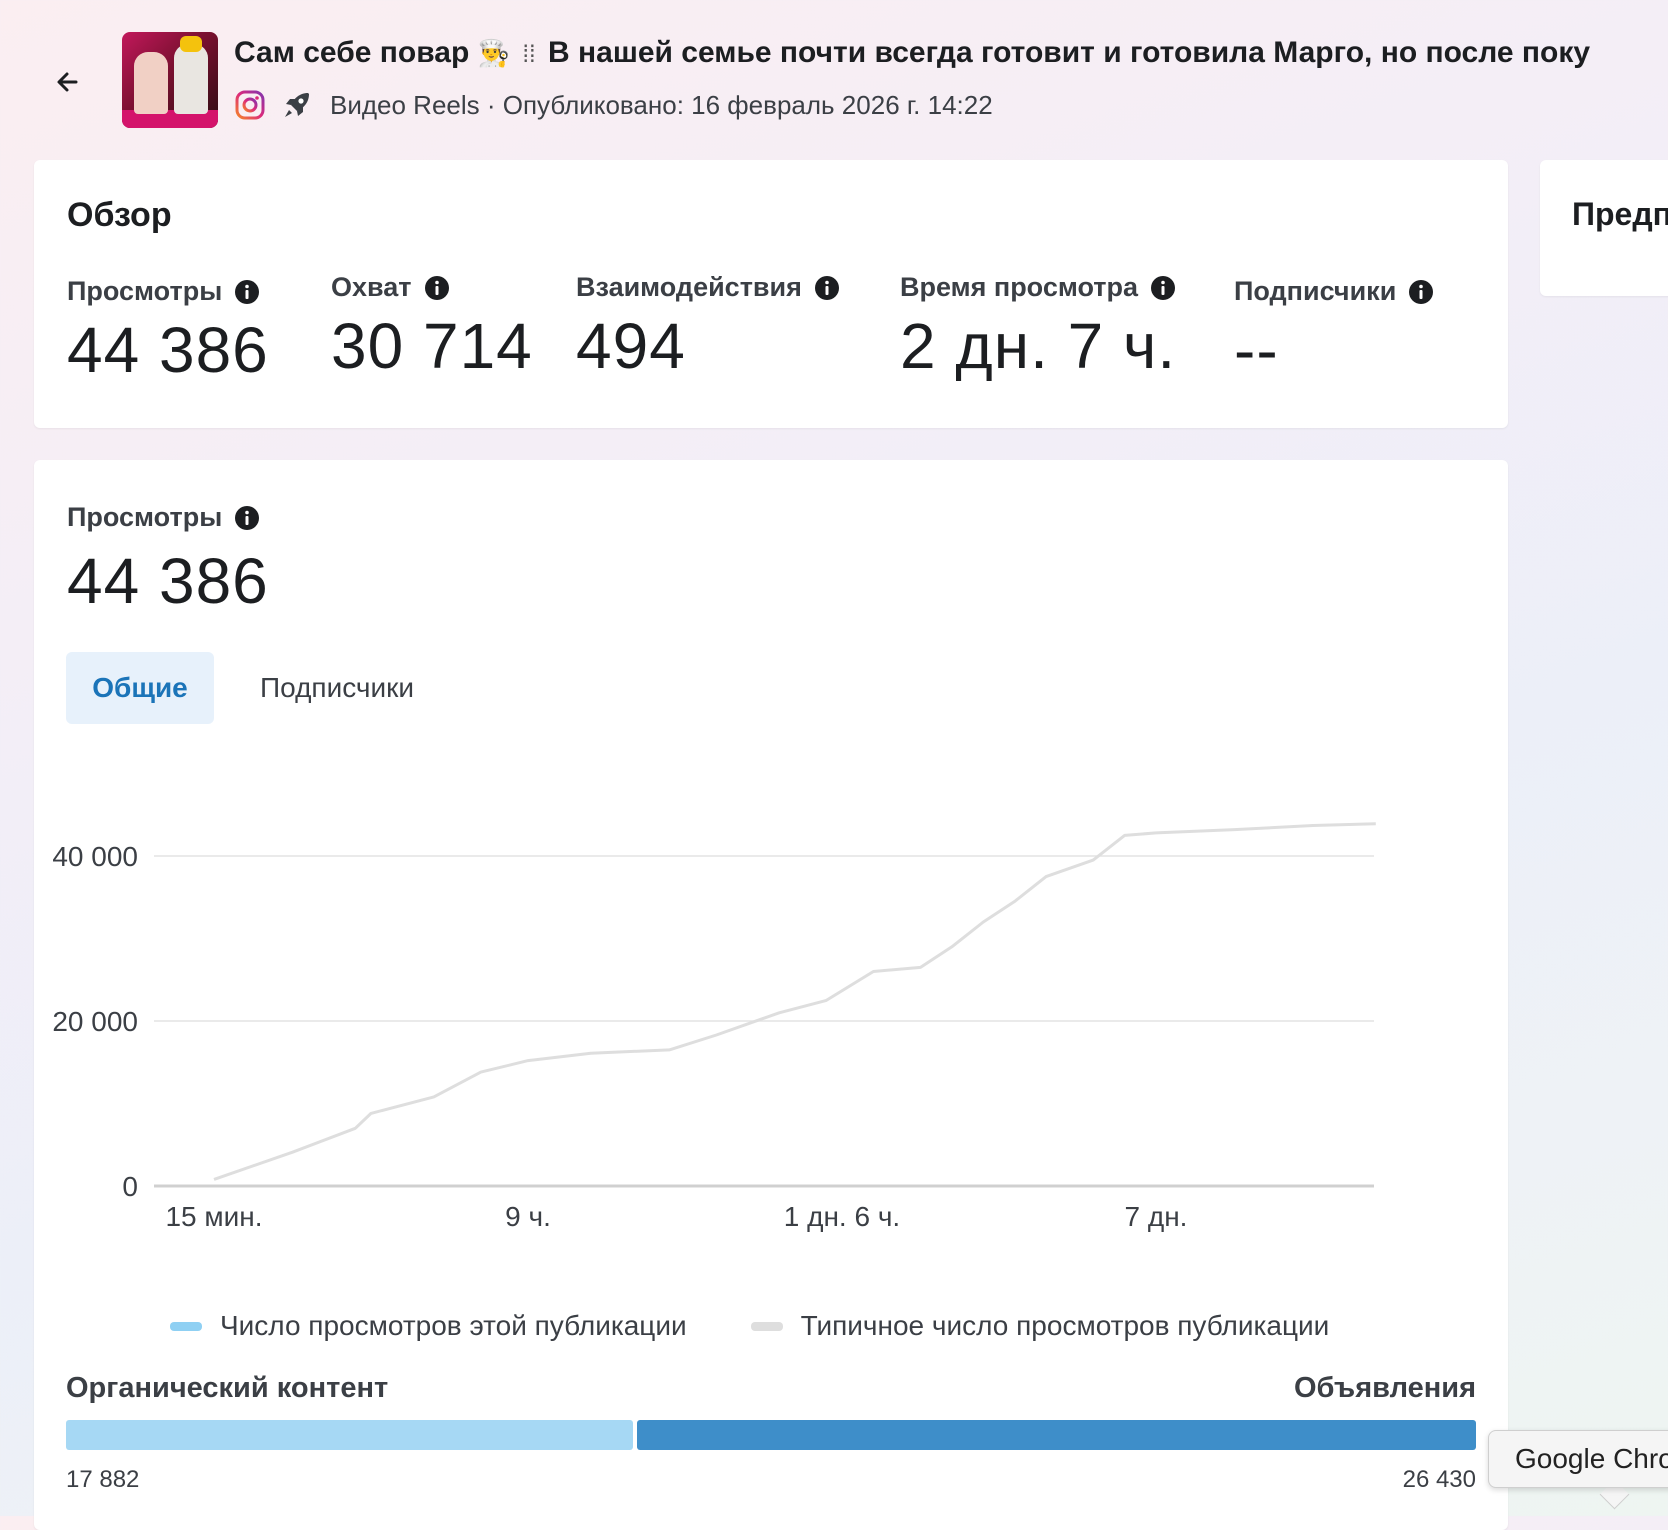 The image size is (1668, 1530). I want to click on ads-bar-segment, so click(1056, 1435).